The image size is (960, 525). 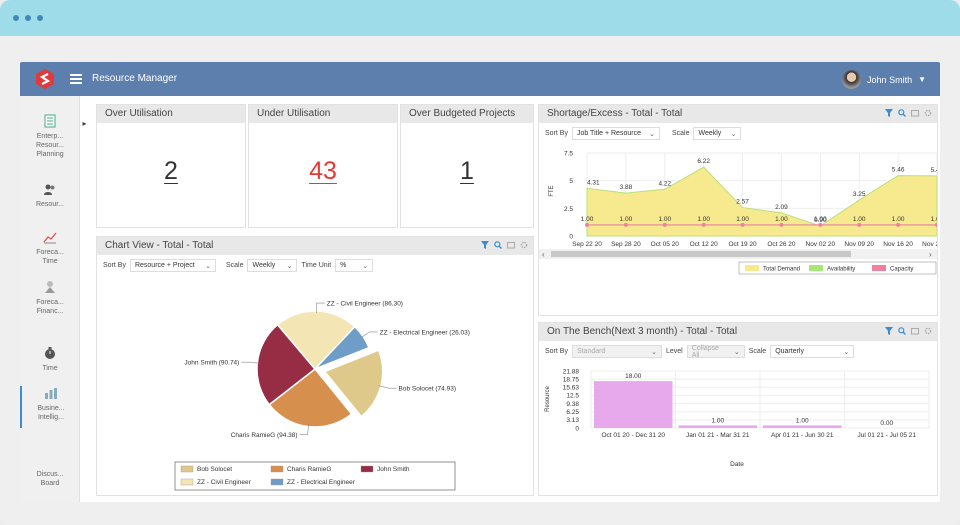 What do you see at coordinates (45, 79) in the screenshot?
I see `app-logo-icon` at bounding box center [45, 79].